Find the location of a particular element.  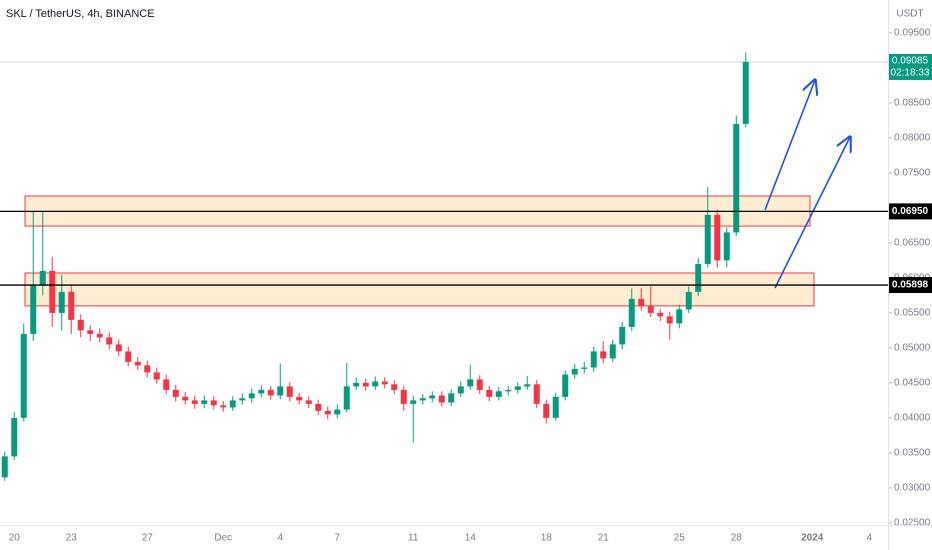

x-tick-label: 11 is located at coordinates (413, 538).